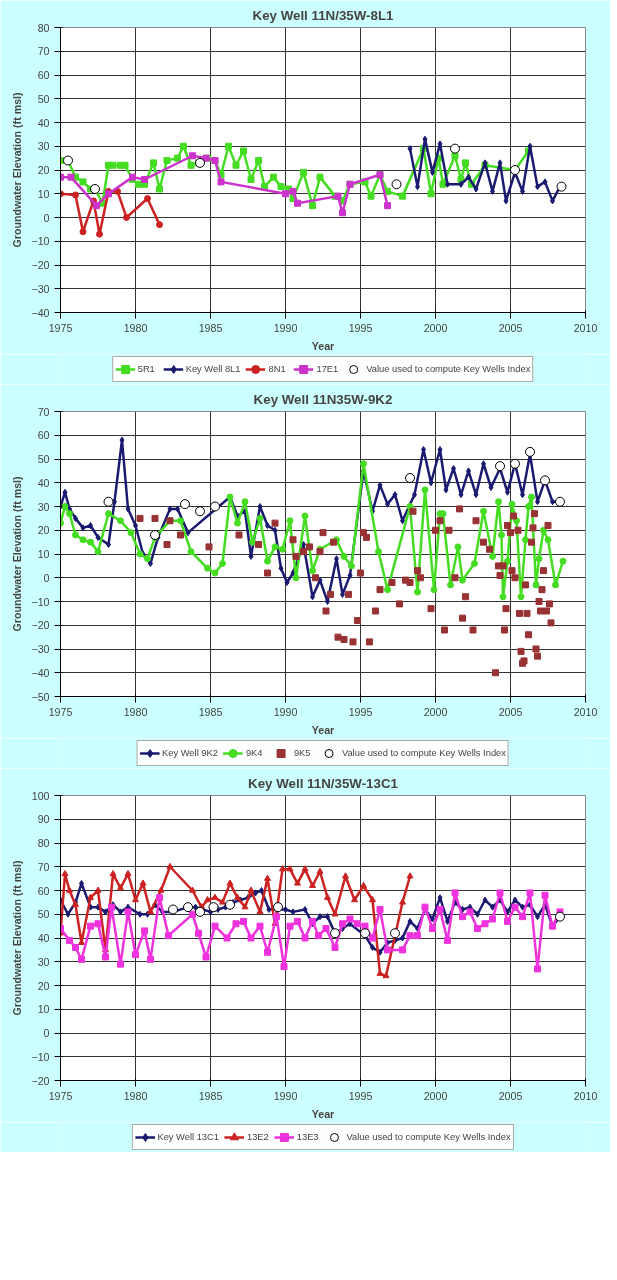  I want to click on legend-label: 13E3, so click(307, 1137).